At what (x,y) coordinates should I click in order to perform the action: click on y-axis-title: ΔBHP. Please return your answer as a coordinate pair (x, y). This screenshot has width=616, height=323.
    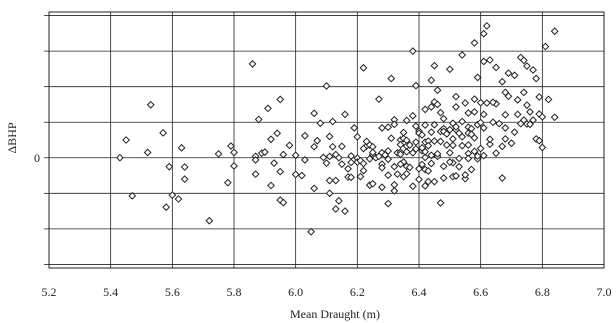
    Looking at the image, I should click on (12, 137).